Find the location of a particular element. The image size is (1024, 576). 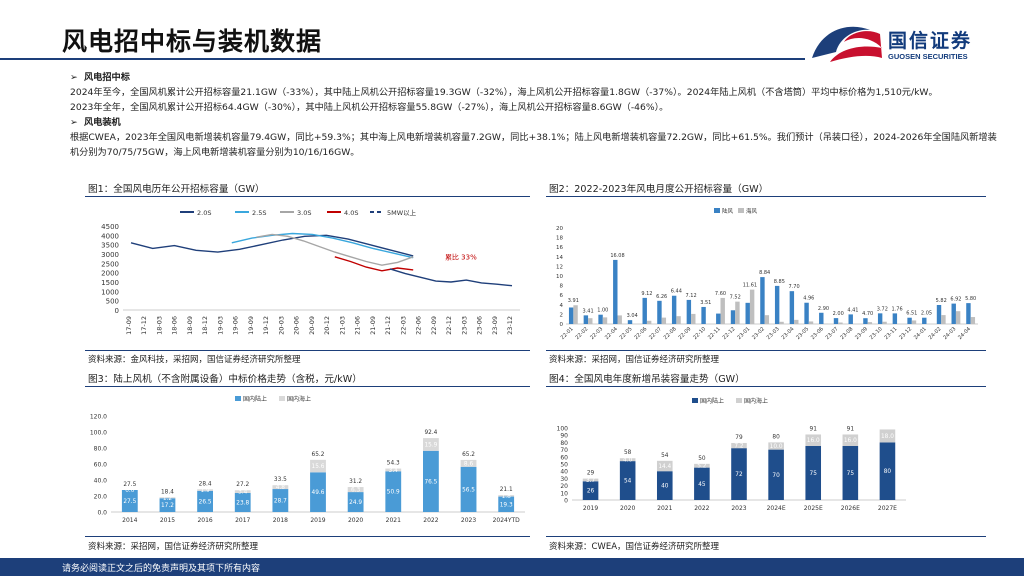

data-label: 3.51 is located at coordinates (705, 303).